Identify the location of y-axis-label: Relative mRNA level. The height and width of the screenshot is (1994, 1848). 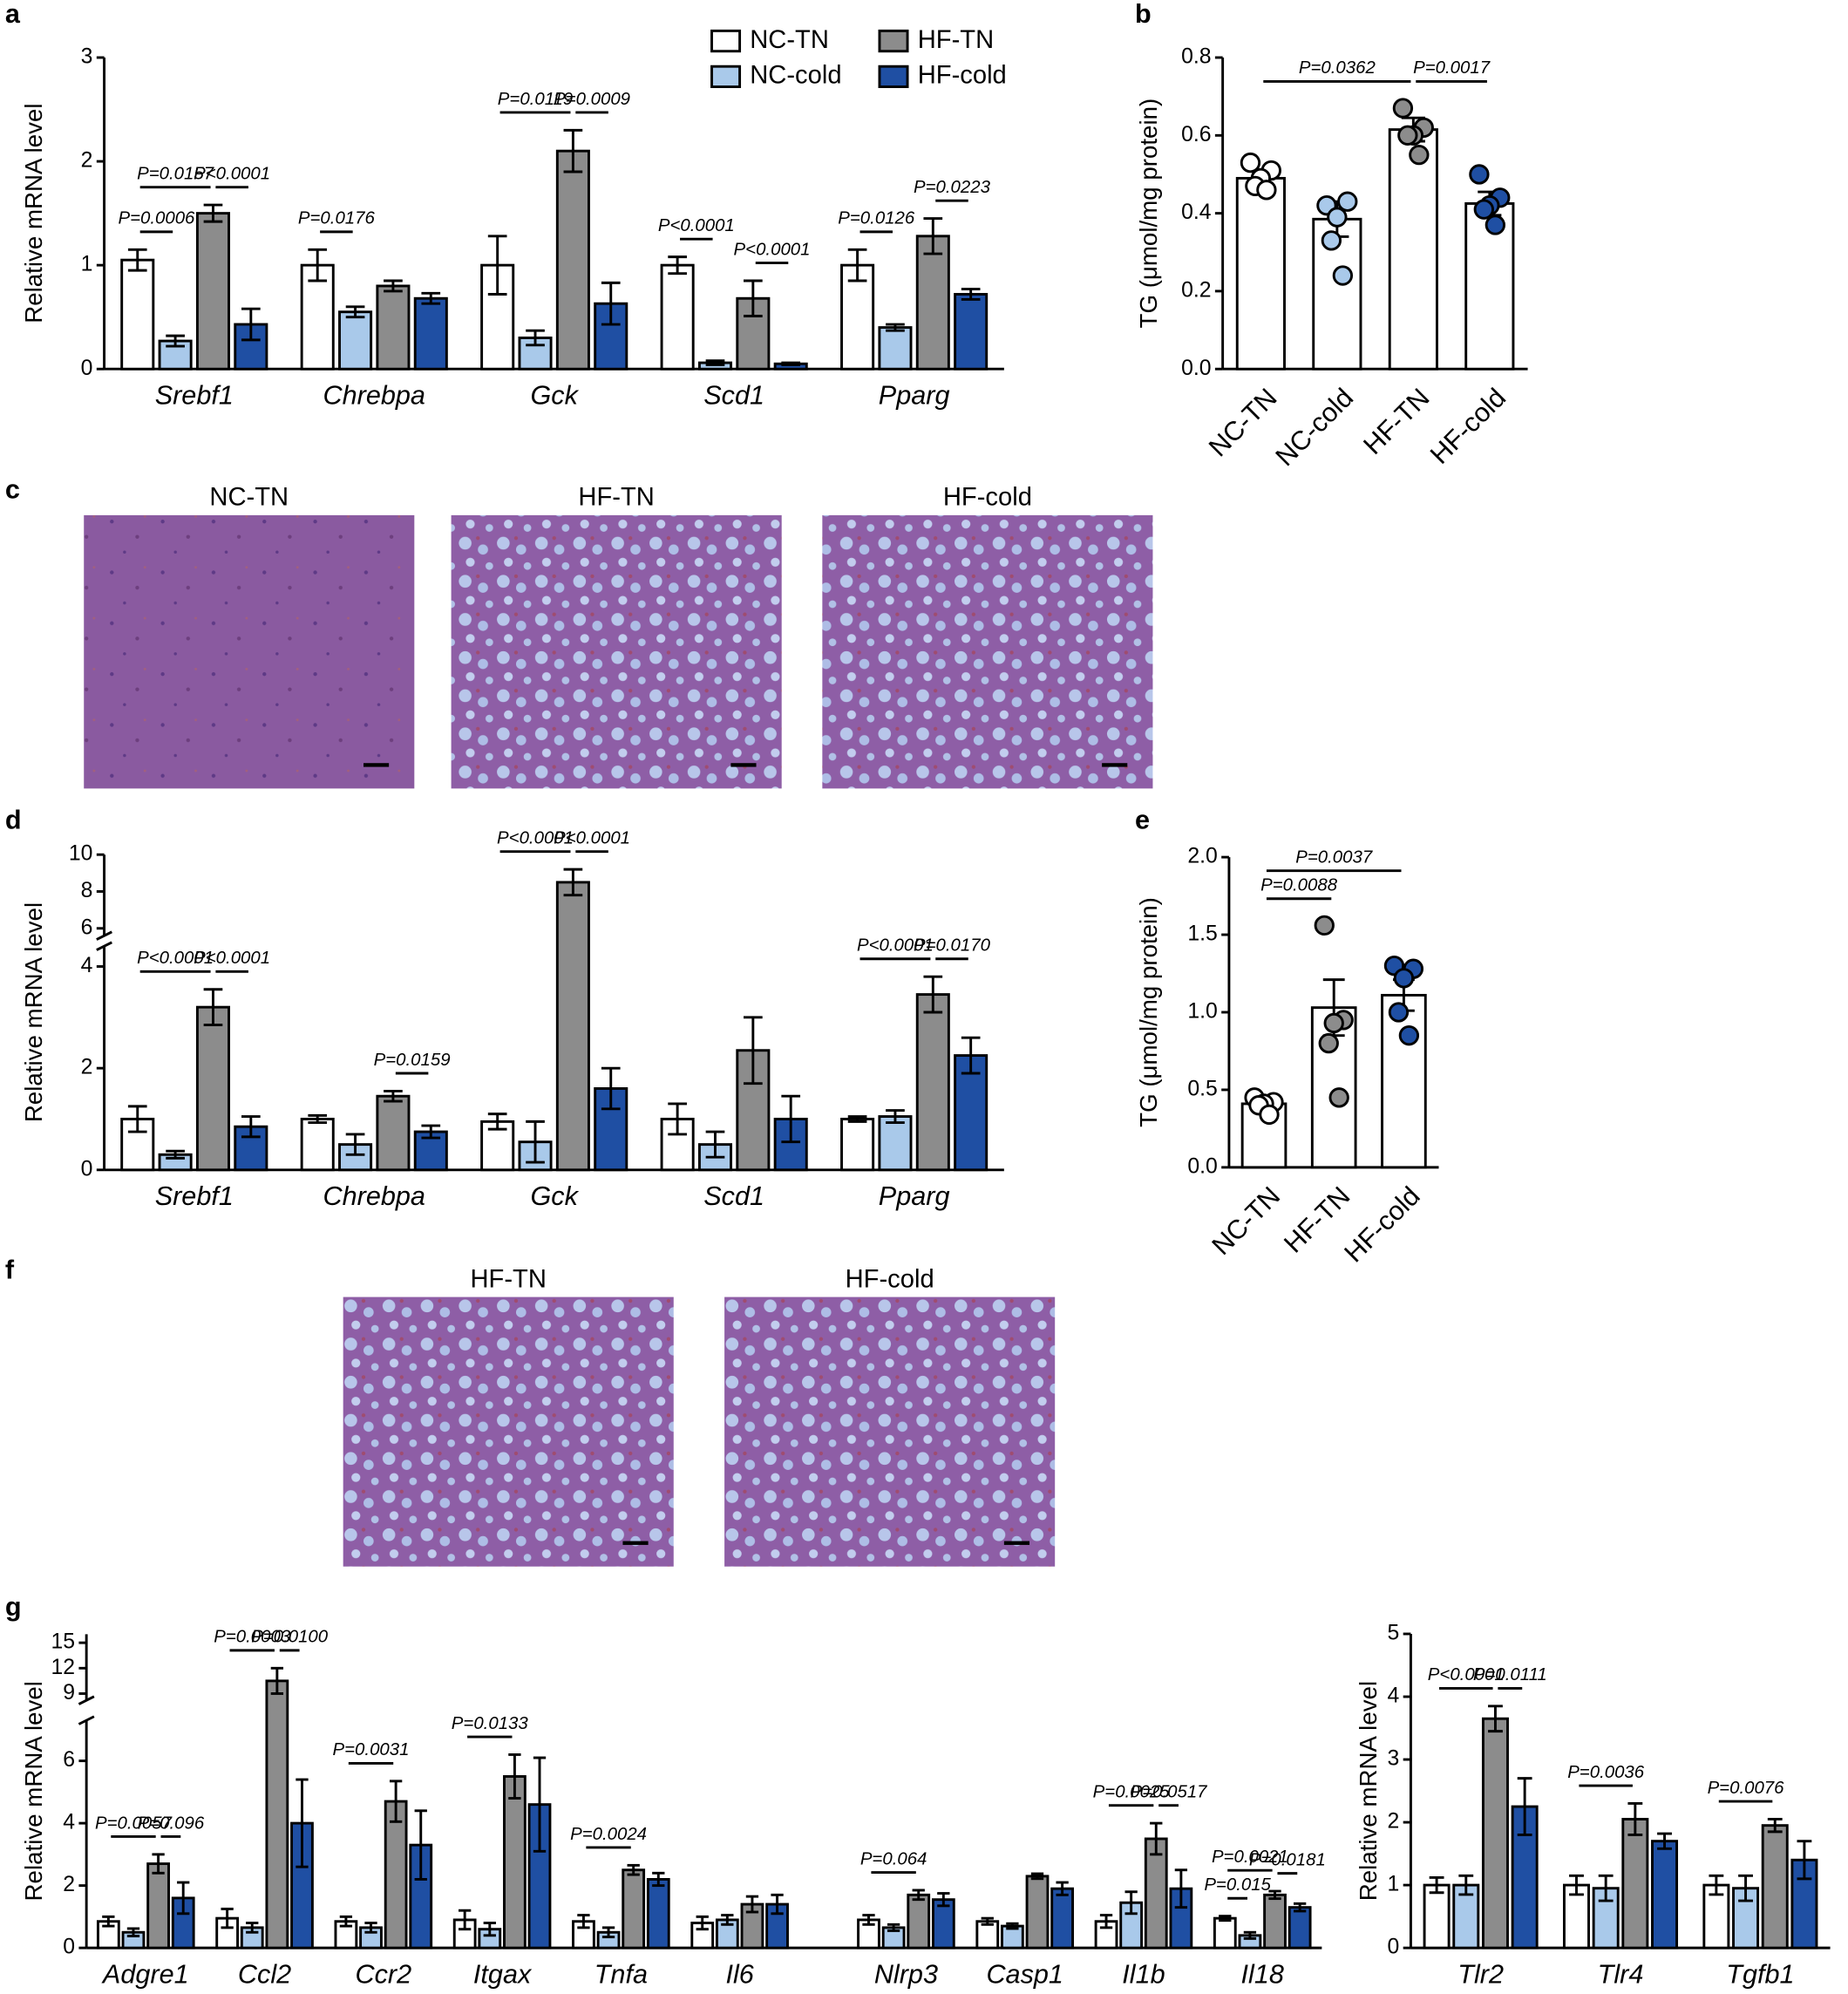
(33, 213).